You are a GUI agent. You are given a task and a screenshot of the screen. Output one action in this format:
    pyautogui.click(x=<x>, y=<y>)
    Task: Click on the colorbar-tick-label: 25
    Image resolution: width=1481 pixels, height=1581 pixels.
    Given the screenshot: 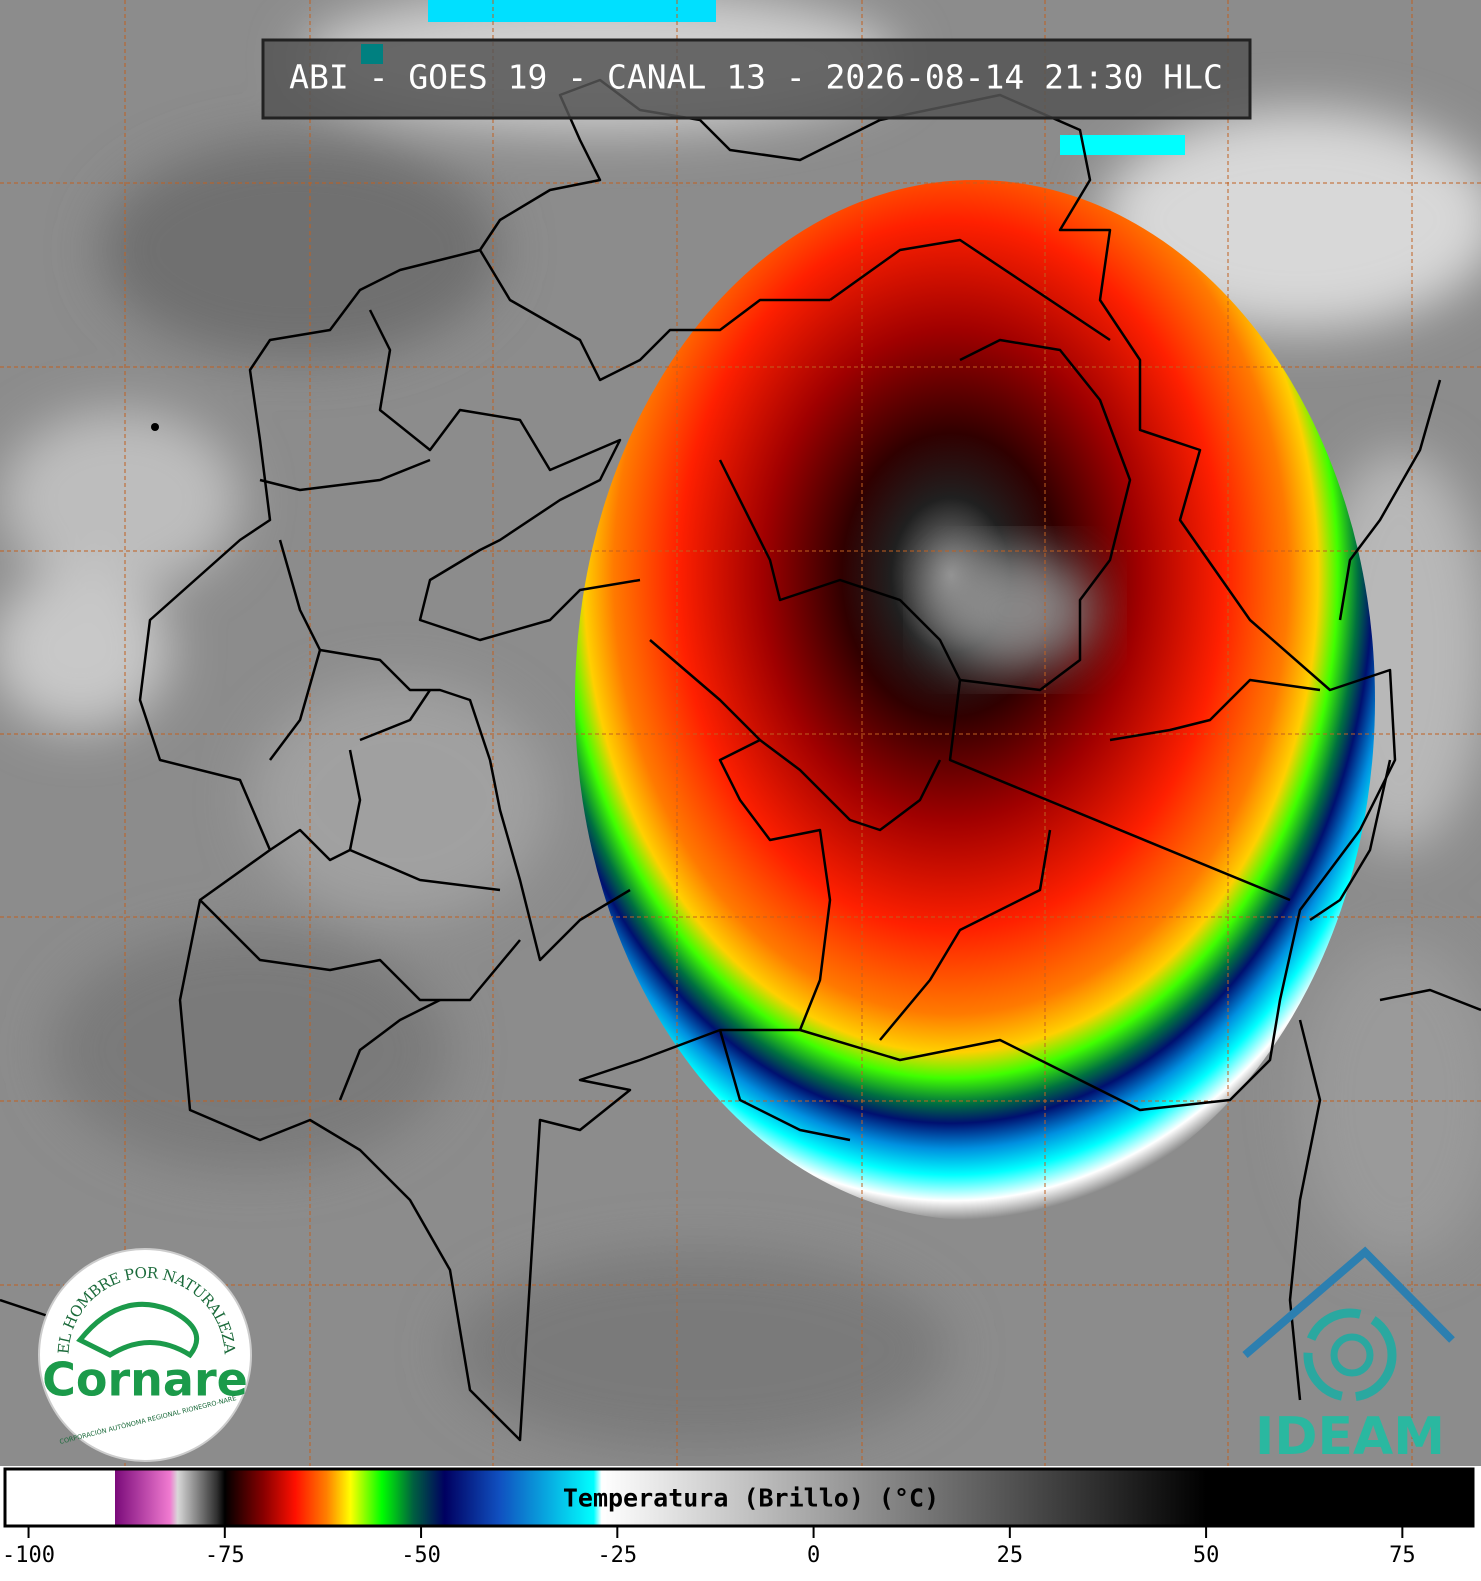 What is the action you would take?
    pyautogui.click(x=1010, y=1555)
    